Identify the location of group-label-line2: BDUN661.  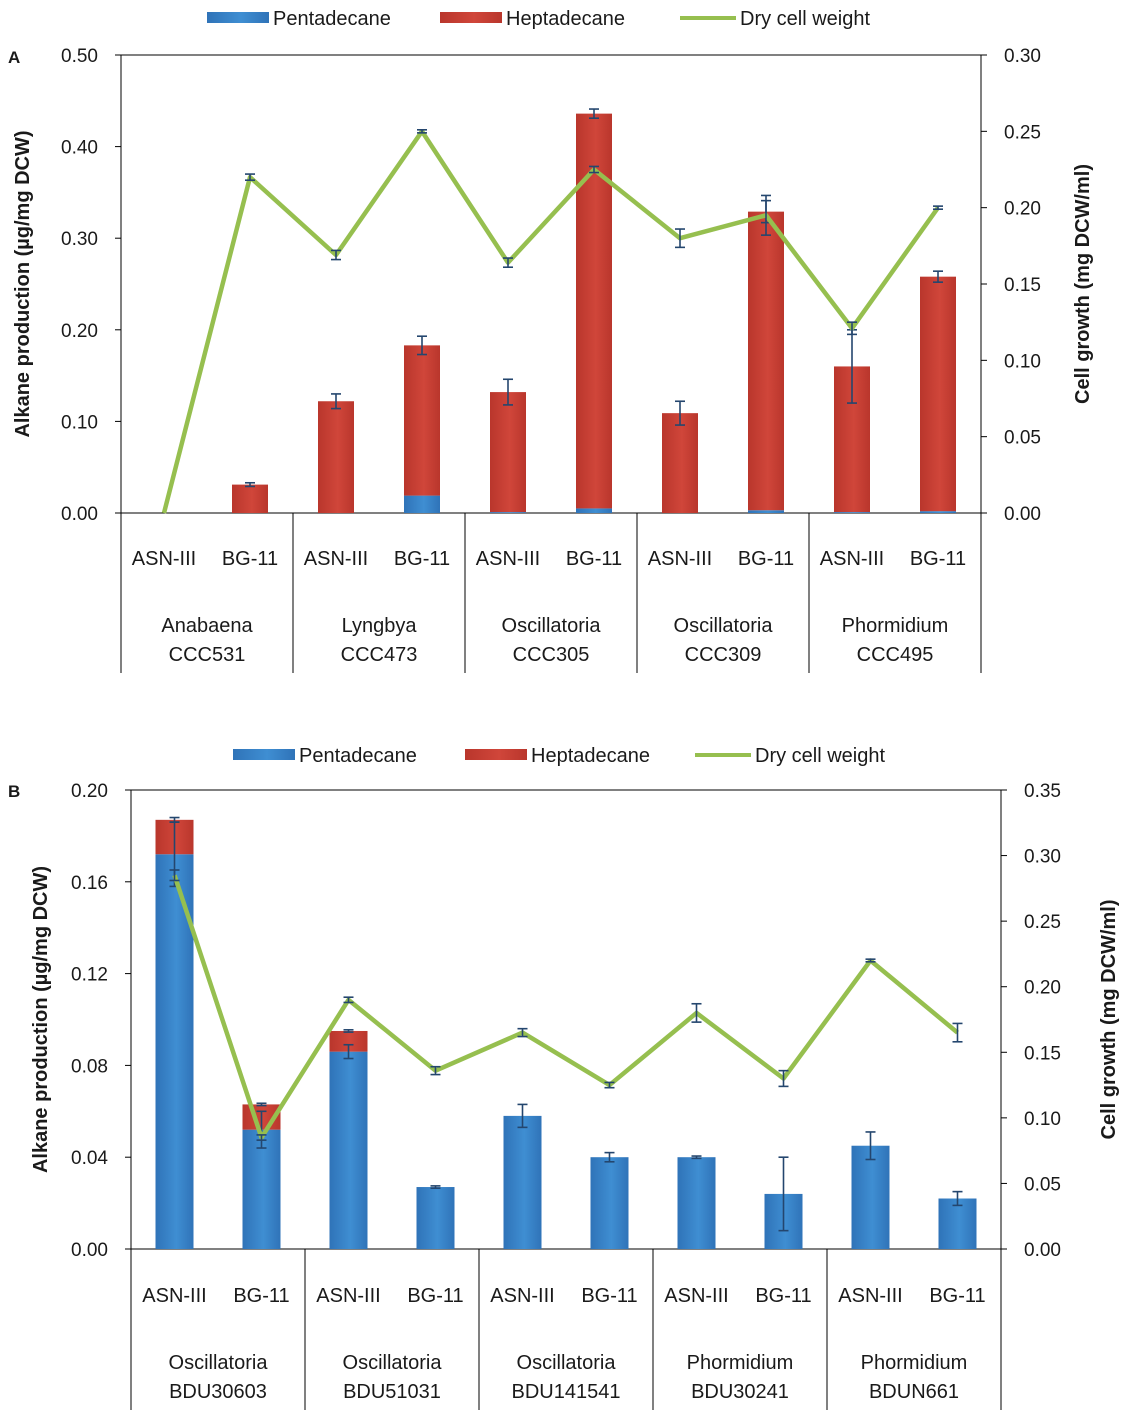
(914, 1392).